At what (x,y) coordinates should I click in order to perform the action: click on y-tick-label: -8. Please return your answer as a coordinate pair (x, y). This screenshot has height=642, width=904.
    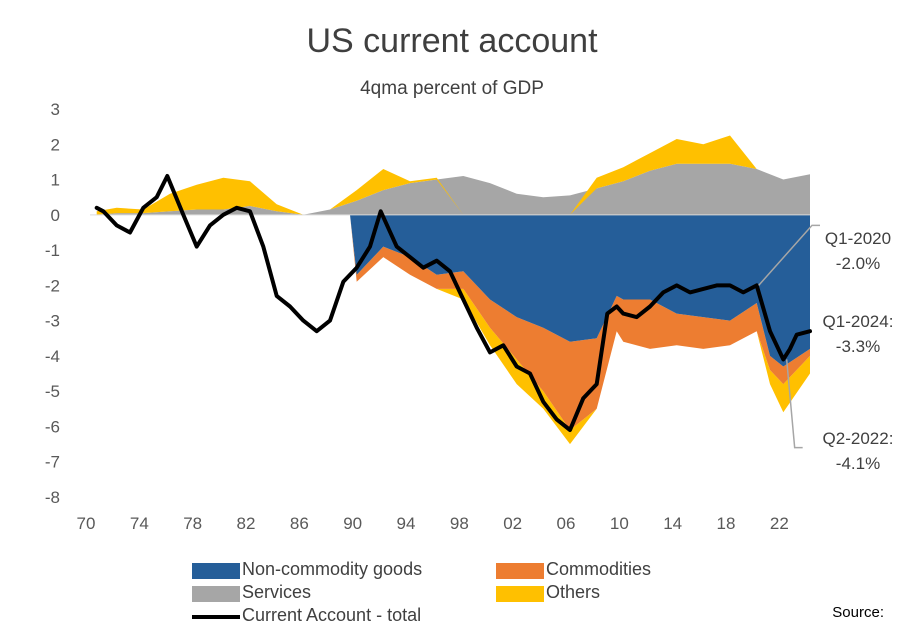
    Looking at the image, I should click on (52, 497).